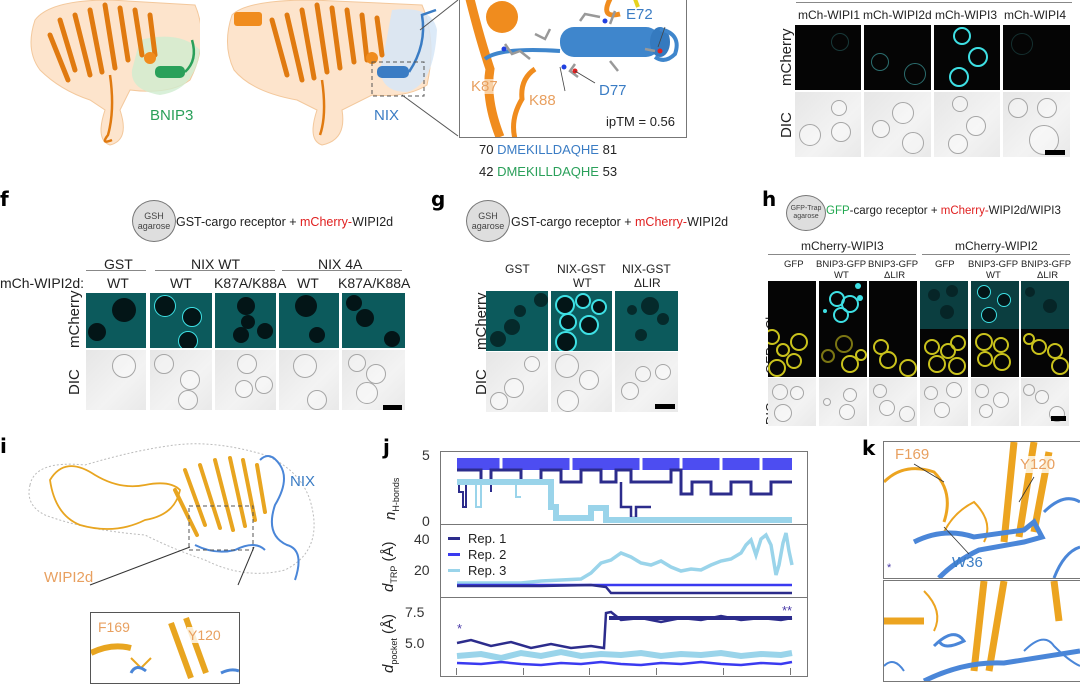  I want to click on assay-h-gfp: GFP, so click(838, 211).